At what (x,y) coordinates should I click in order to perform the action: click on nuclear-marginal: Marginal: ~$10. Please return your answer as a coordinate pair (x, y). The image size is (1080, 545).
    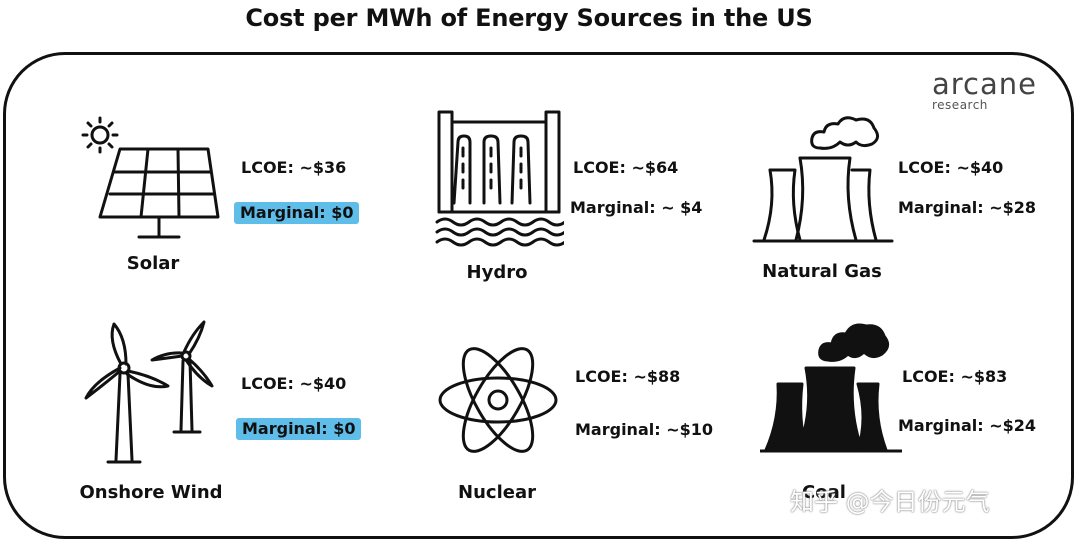
    Looking at the image, I should click on (644, 429).